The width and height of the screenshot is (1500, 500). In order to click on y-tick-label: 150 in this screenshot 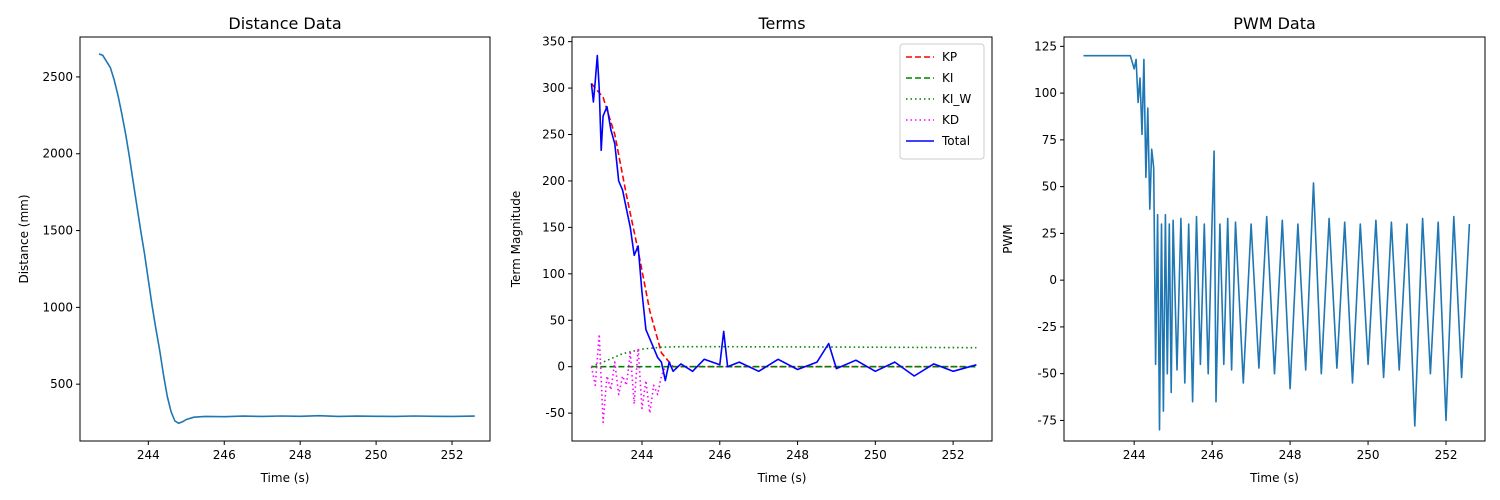, I will do `click(553, 227)`.